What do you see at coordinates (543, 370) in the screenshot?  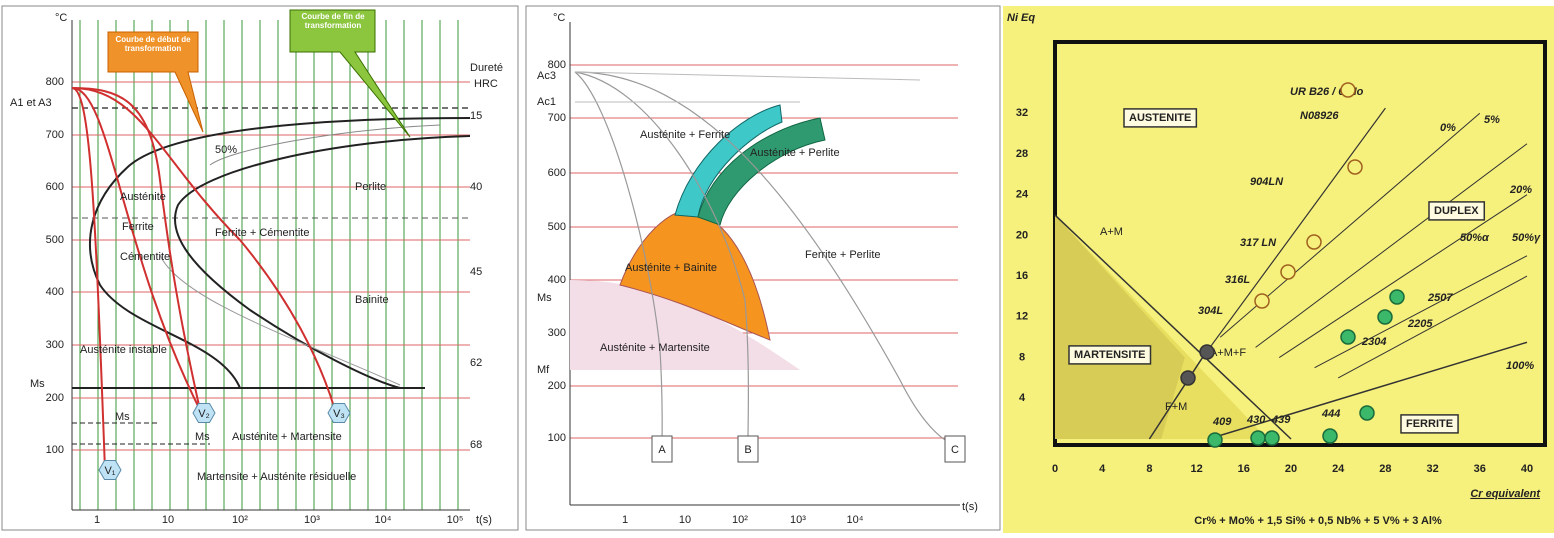 I see `label: Mf` at bounding box center [543, 370].